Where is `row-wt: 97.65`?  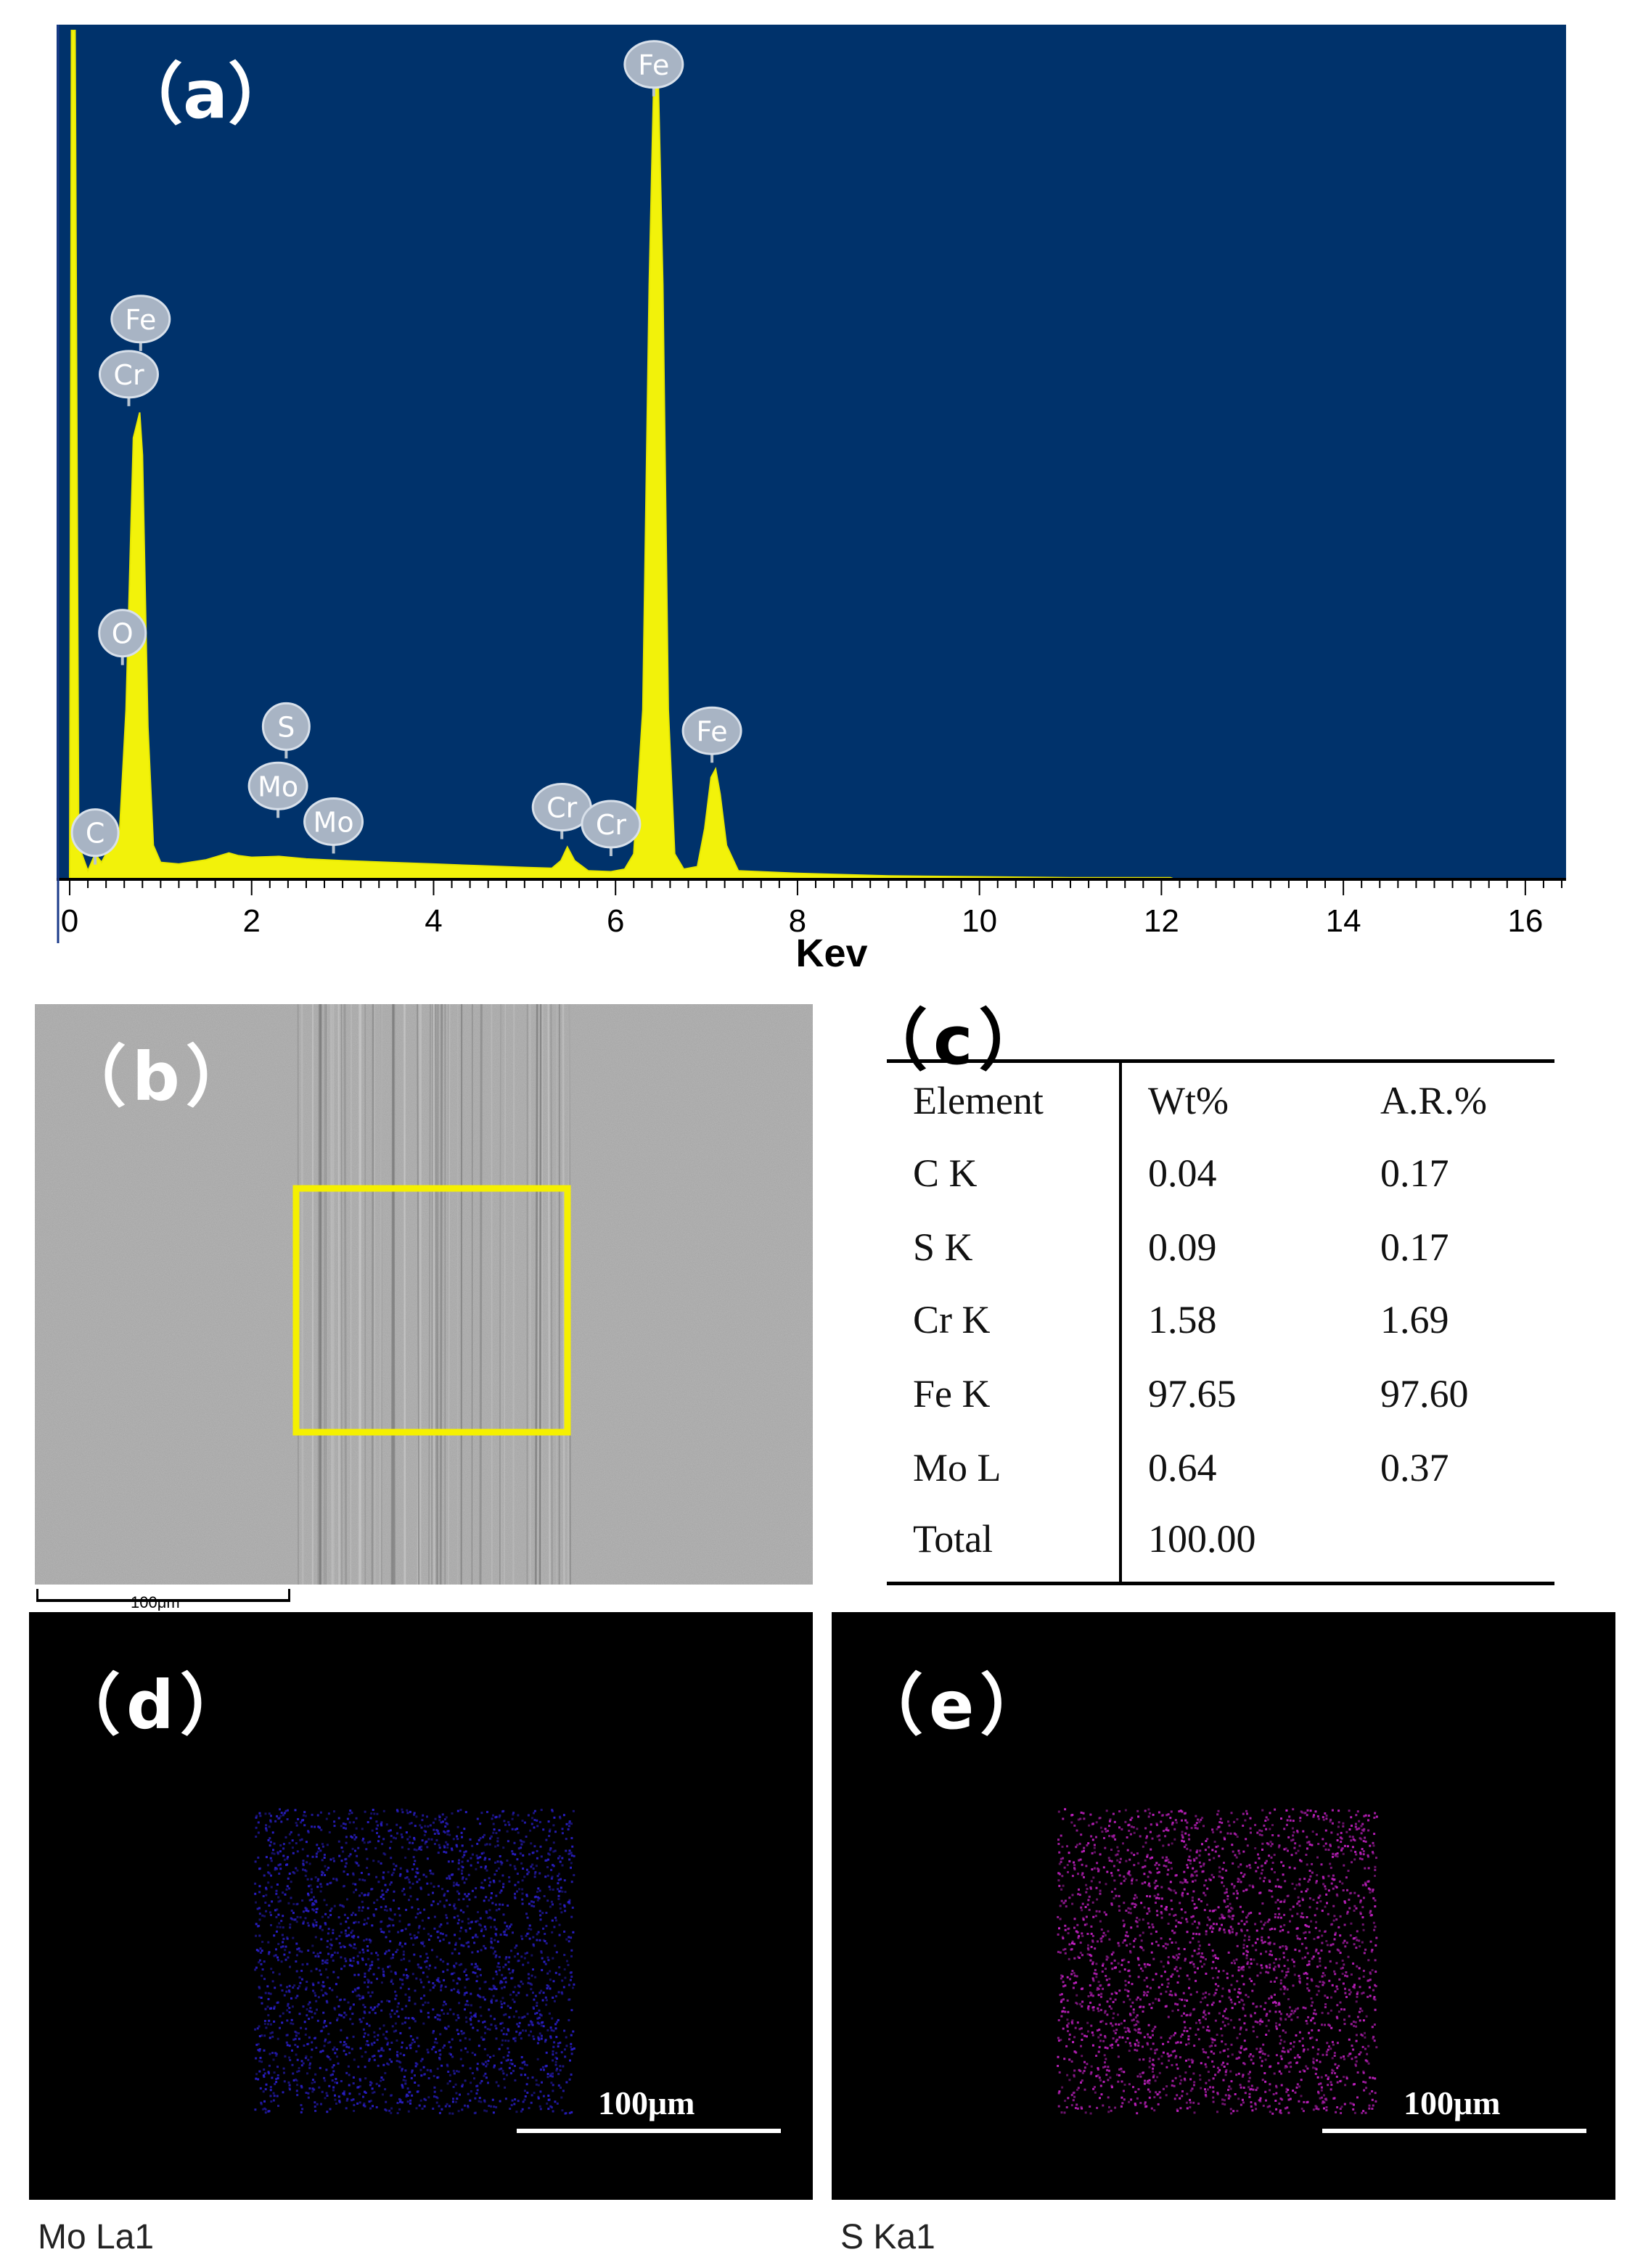
row-wt: 97.65 is located at coordinates (1192, 1394).